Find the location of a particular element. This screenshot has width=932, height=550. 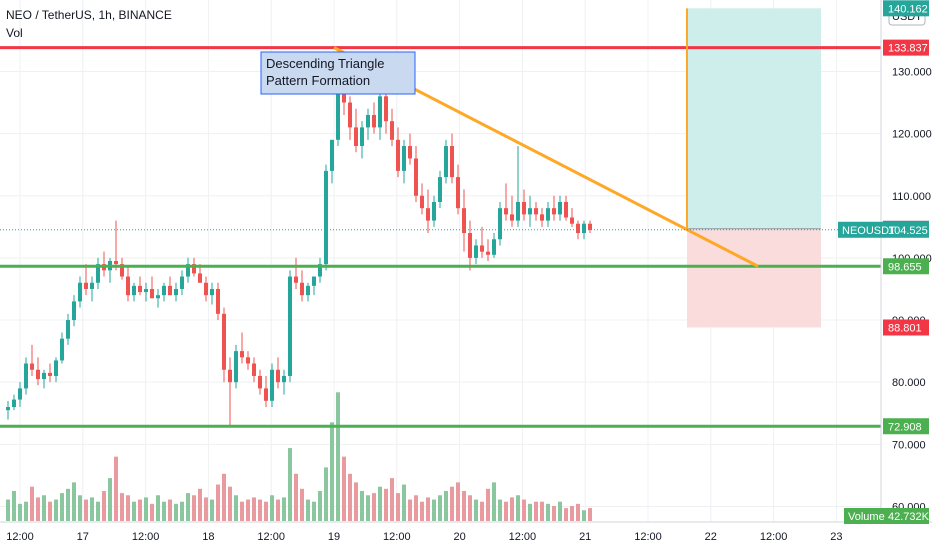

annotation-box is located at coordinates (338, 73).